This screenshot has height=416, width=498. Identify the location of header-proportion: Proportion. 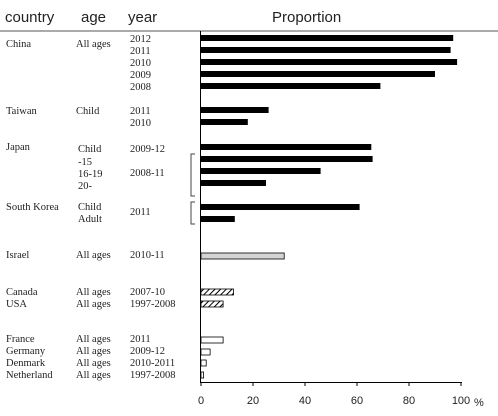
(306, 17).